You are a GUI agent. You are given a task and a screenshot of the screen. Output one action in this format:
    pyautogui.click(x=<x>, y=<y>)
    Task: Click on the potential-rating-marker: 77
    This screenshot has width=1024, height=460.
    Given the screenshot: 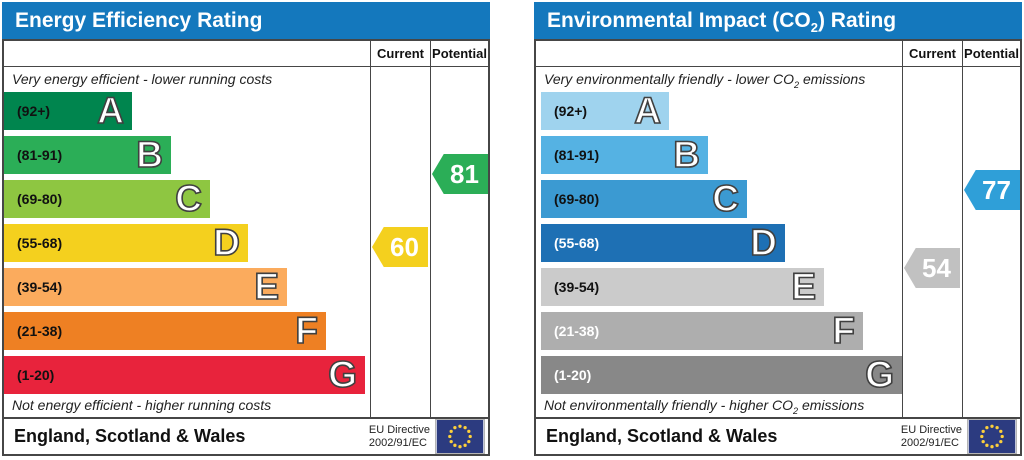 What is the action you would take?
    pyautogui.click(x=992, y=190)
    